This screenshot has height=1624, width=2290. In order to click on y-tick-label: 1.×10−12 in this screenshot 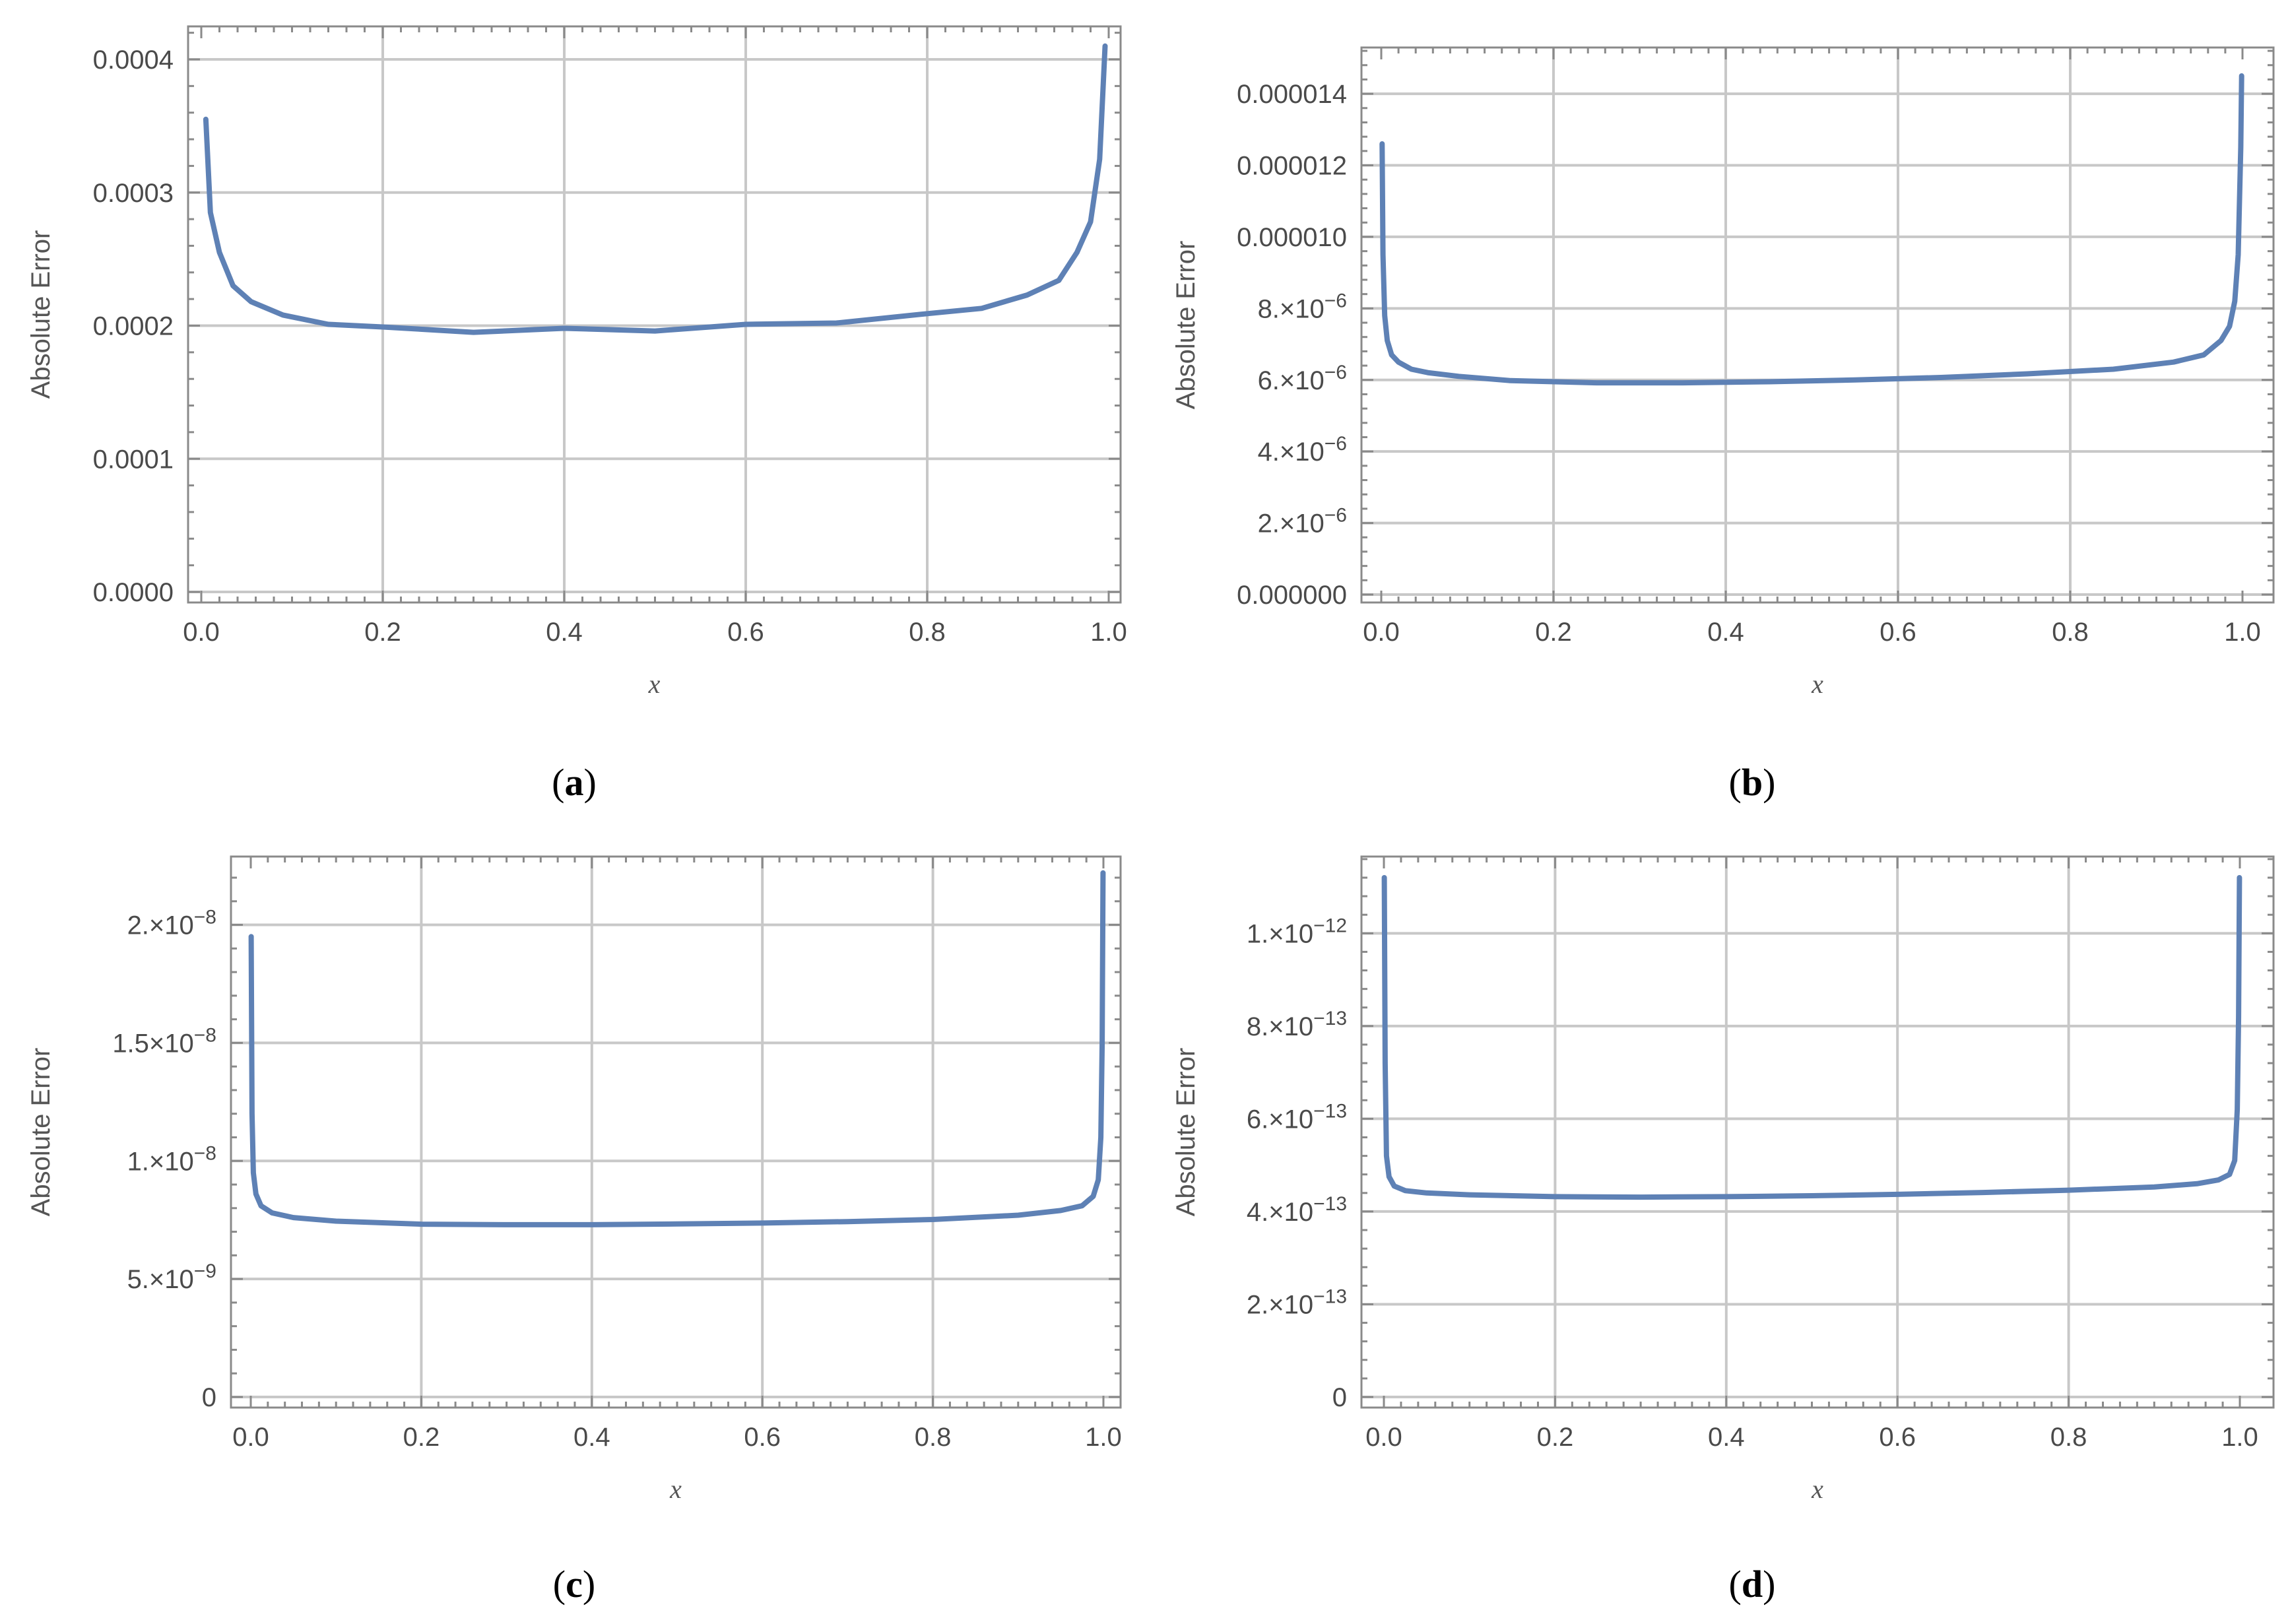, I will do `click(1297, 932)`.